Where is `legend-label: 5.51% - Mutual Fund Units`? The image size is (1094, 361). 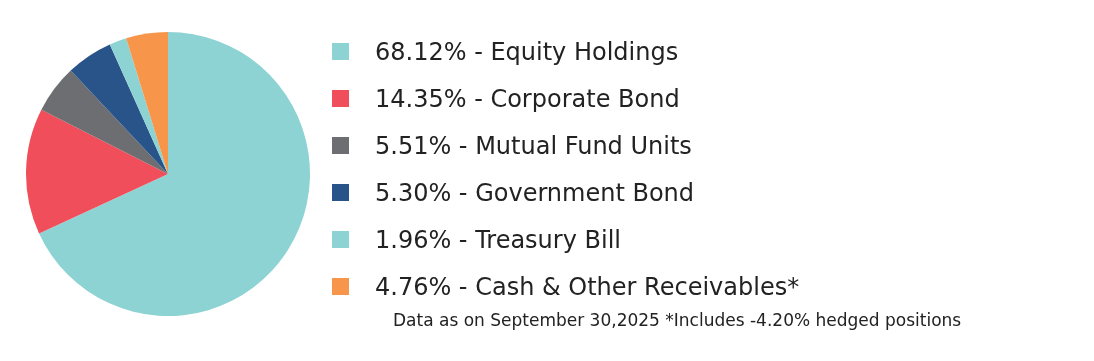
legend-label: 5.51% - Mutual Fund Units is located at coordinates (533, 145).